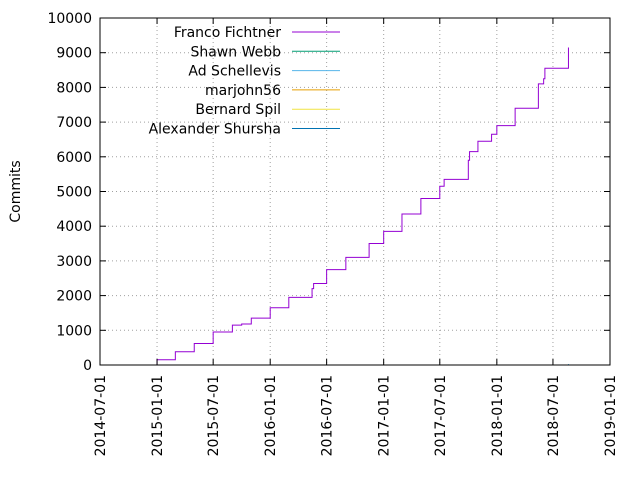  Describe the element at coordinates (611, 415) in the screenshot. I see `x-tick-label: 2019-01-01` at that location.